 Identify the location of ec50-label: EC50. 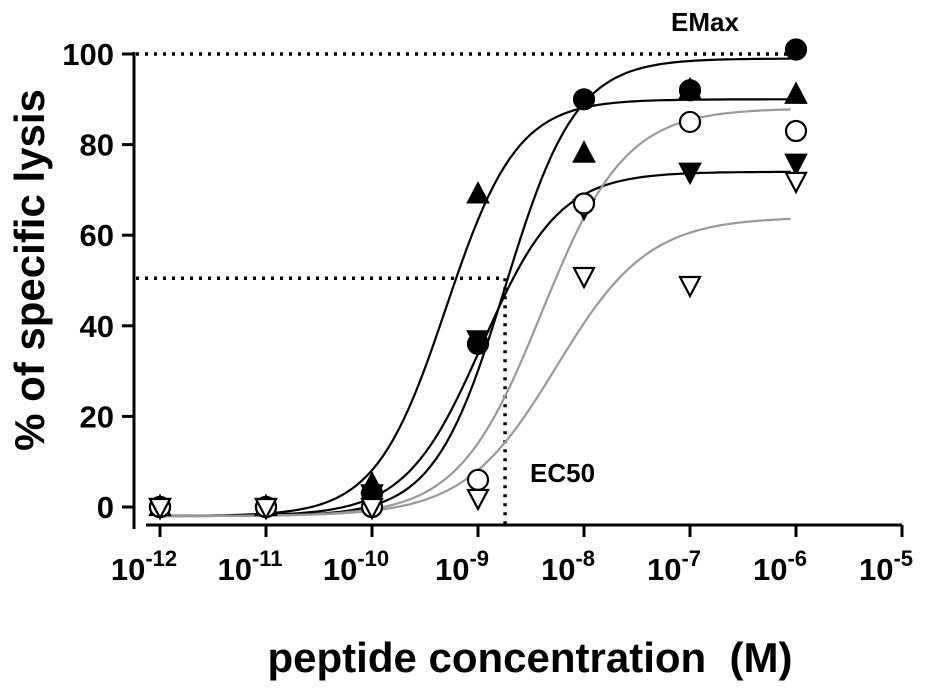
(562, 473).